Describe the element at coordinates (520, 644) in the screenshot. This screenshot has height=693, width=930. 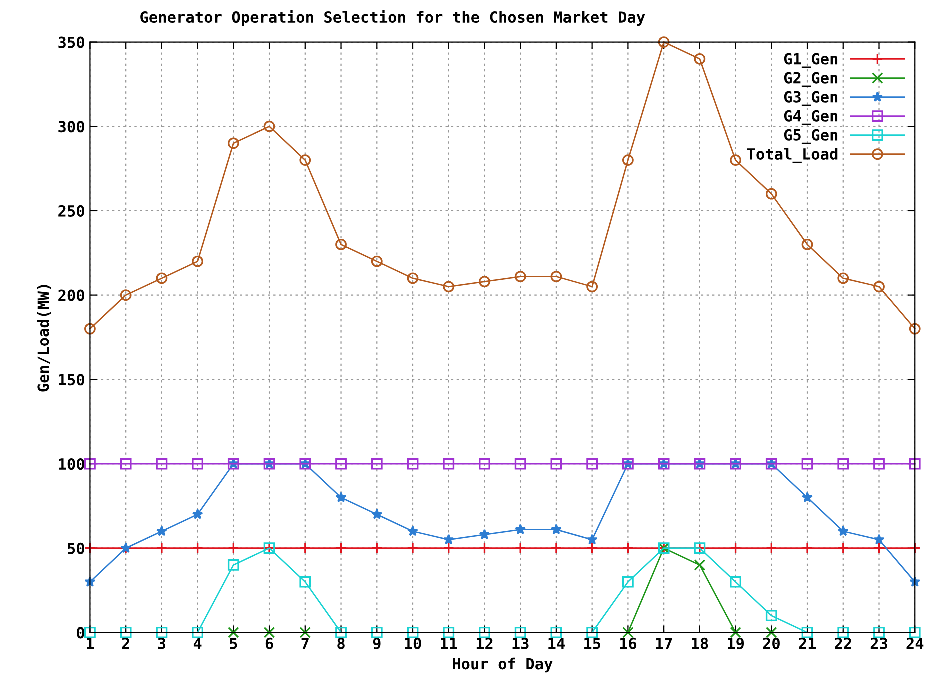
I see `x-tick-label: 13` at that location.